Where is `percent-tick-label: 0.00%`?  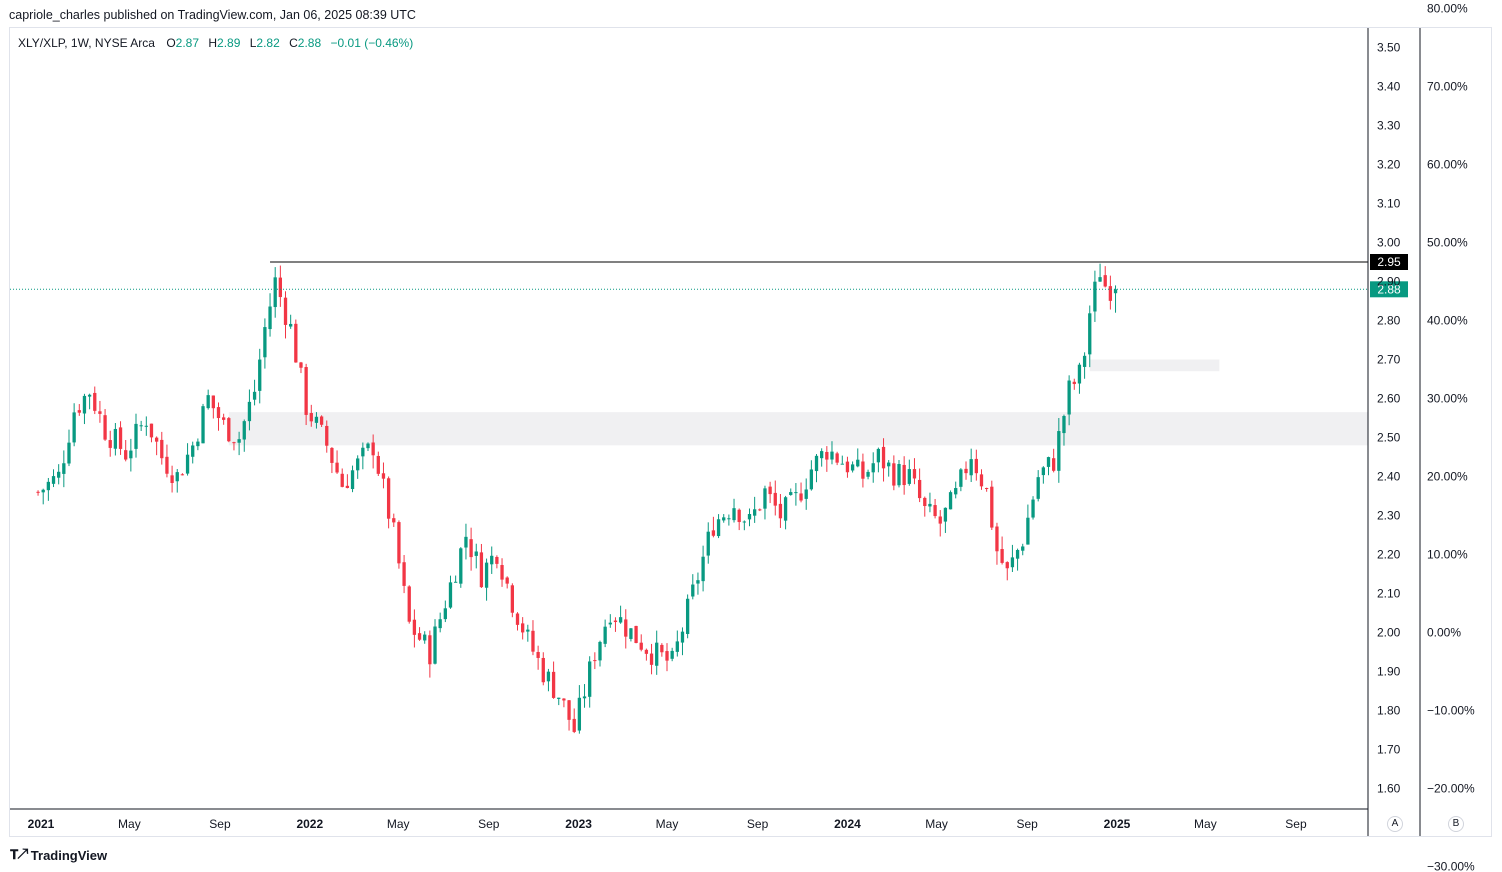
percent-tick-label: 0.00% is located at coordinates (1444, 633).